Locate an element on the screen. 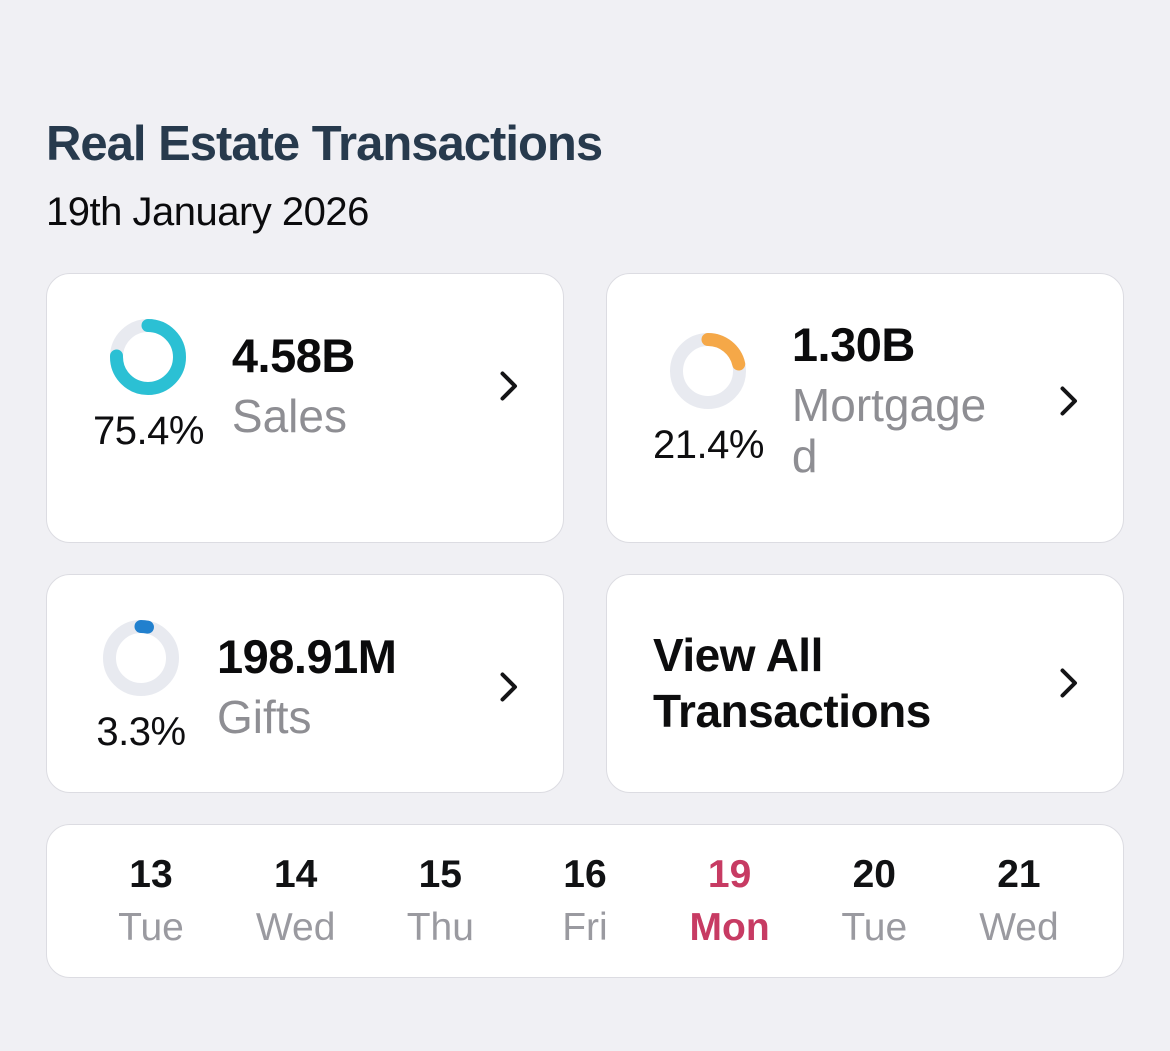 This screenshot has height=1051, width=1170. day-number: 20 is located at coordinates (874, 874).